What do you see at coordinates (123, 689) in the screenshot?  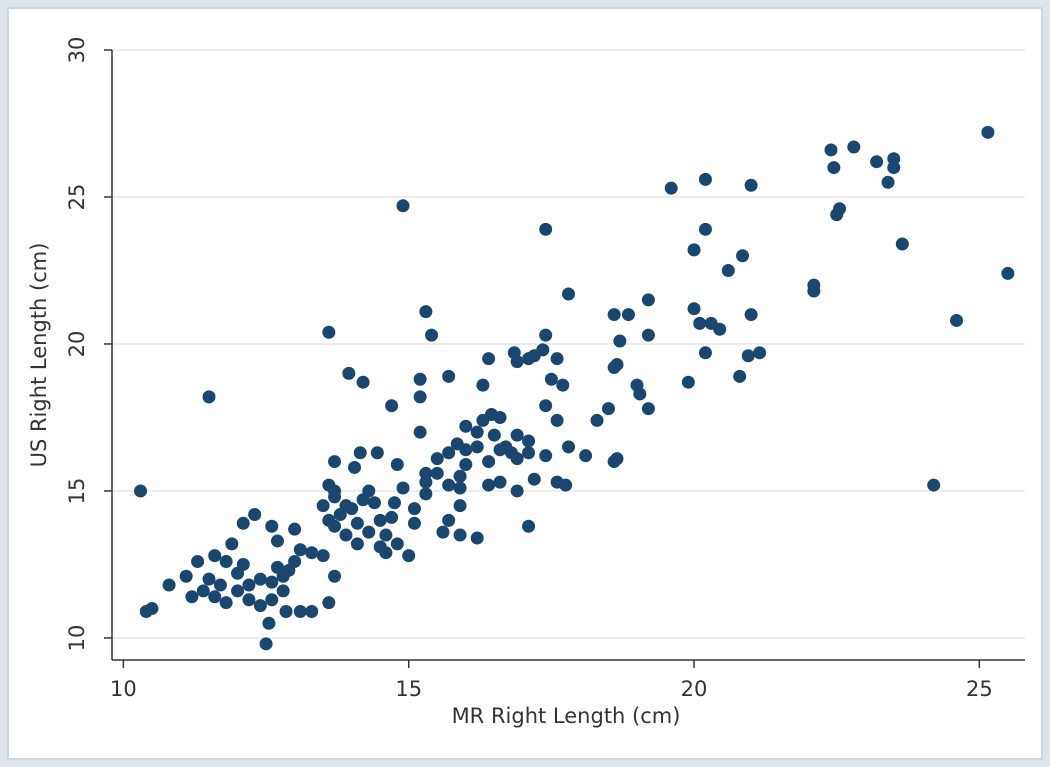 I see `x-tick-label: 10` at bounding box center [123, 689].